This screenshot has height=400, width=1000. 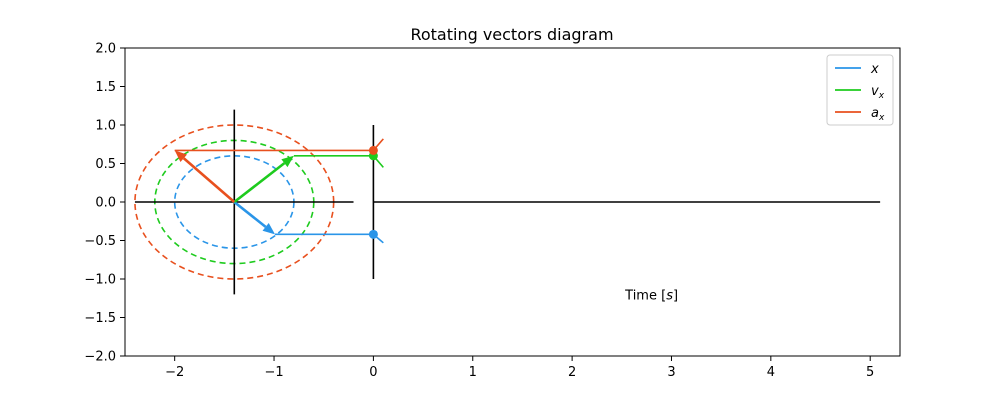 I want to click on legend-label-v_x: vx, so click(x=878, y=92).